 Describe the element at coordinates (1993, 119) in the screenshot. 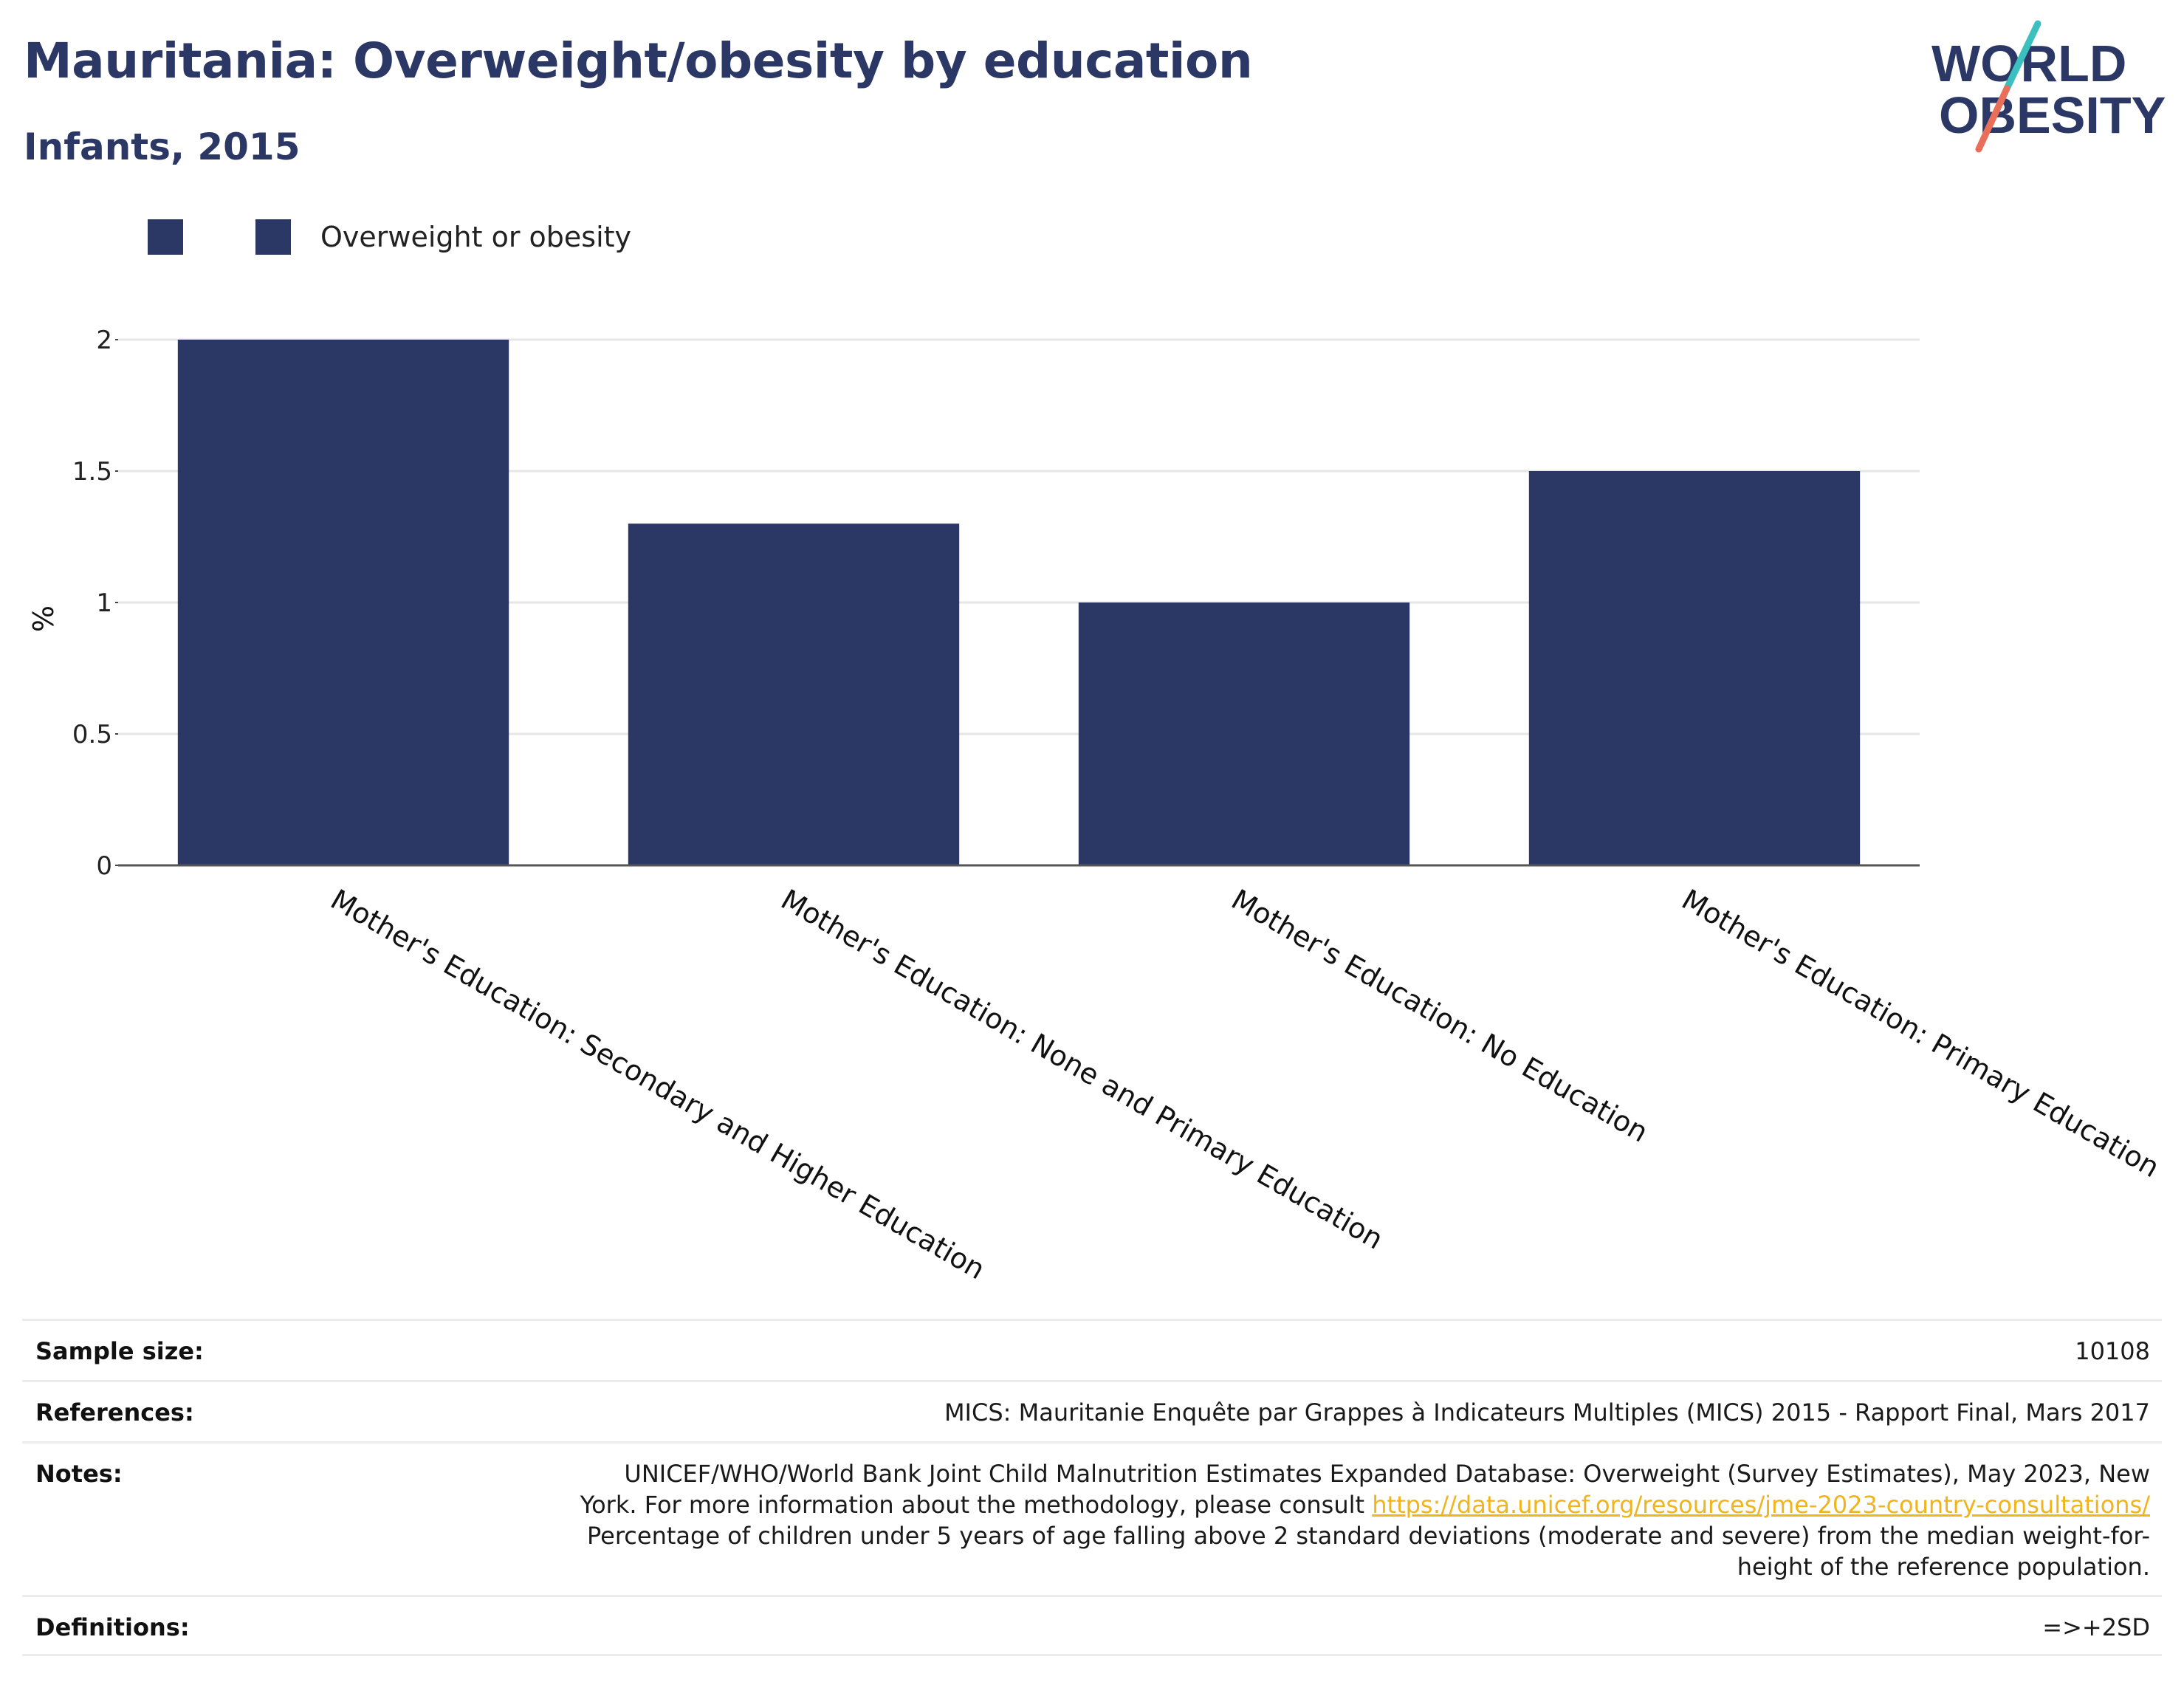

I see `logo-slash-bottom` at that location.